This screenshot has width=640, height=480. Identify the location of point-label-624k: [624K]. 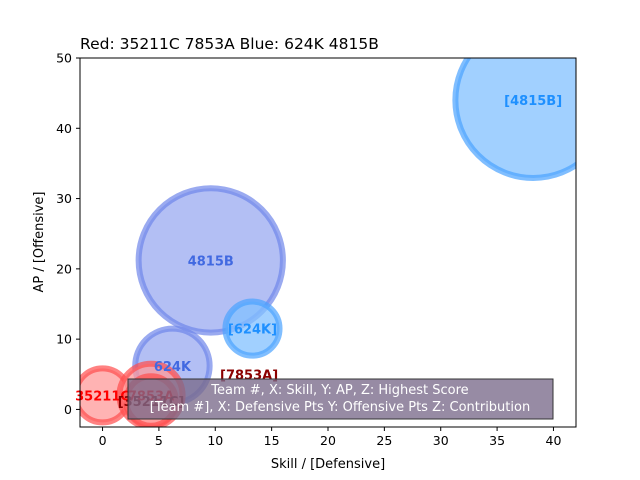
(252, 330).